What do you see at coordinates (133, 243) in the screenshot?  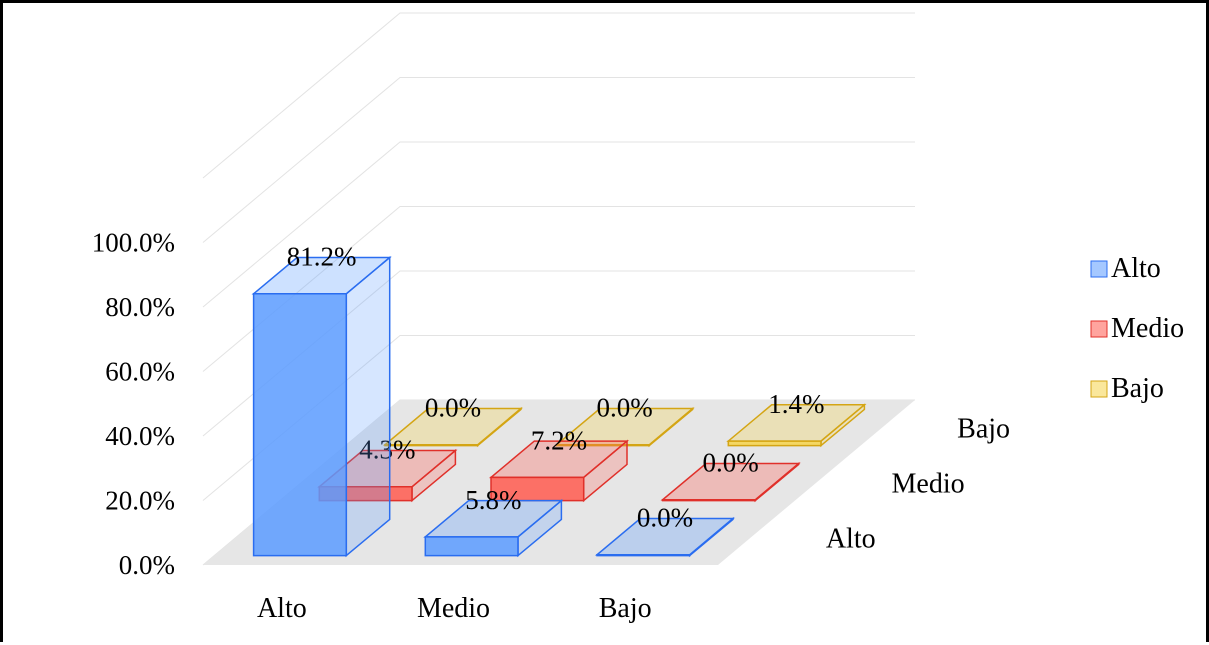 I see `y-tick-label: 100.0%` at bounding box center [133, 243].